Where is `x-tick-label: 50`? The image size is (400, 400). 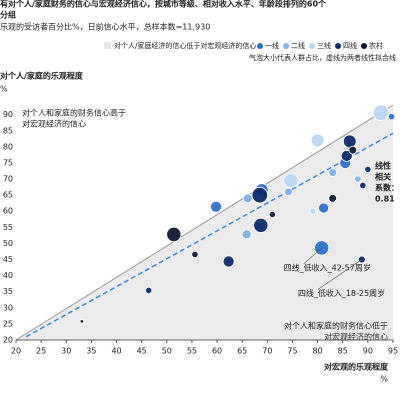 x-tick-label: 50 is located at coordinates (167, 351).